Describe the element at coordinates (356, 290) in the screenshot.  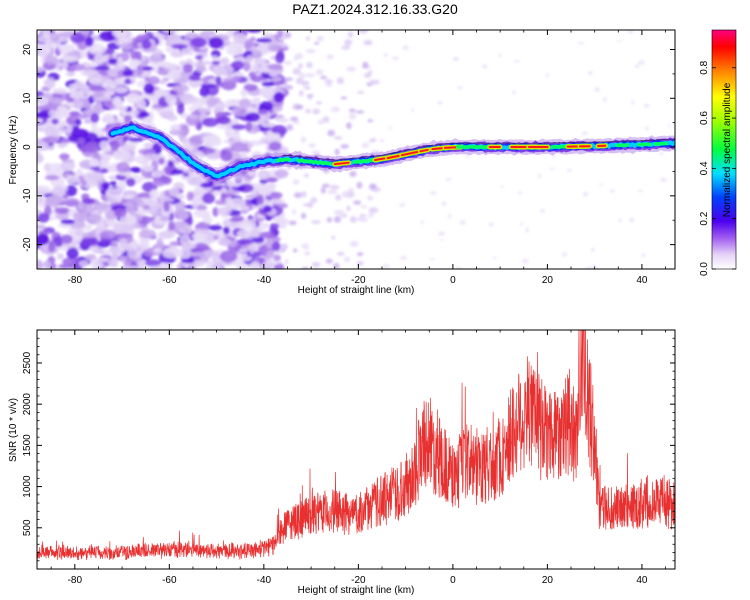
I see `top-x-axis-label: Height of straight line (km)` at that location.